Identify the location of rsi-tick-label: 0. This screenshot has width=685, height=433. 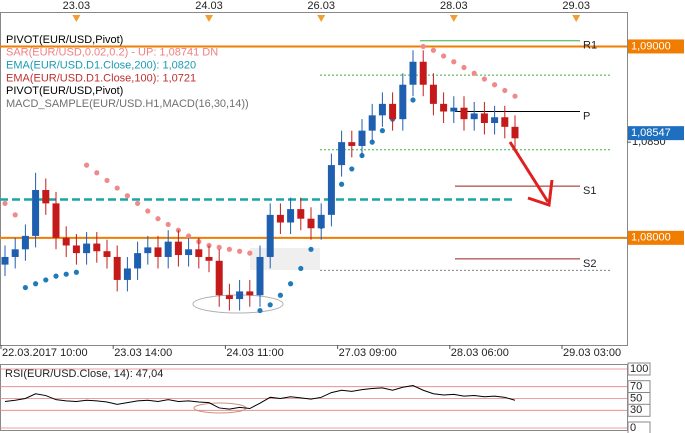
(633, 427).